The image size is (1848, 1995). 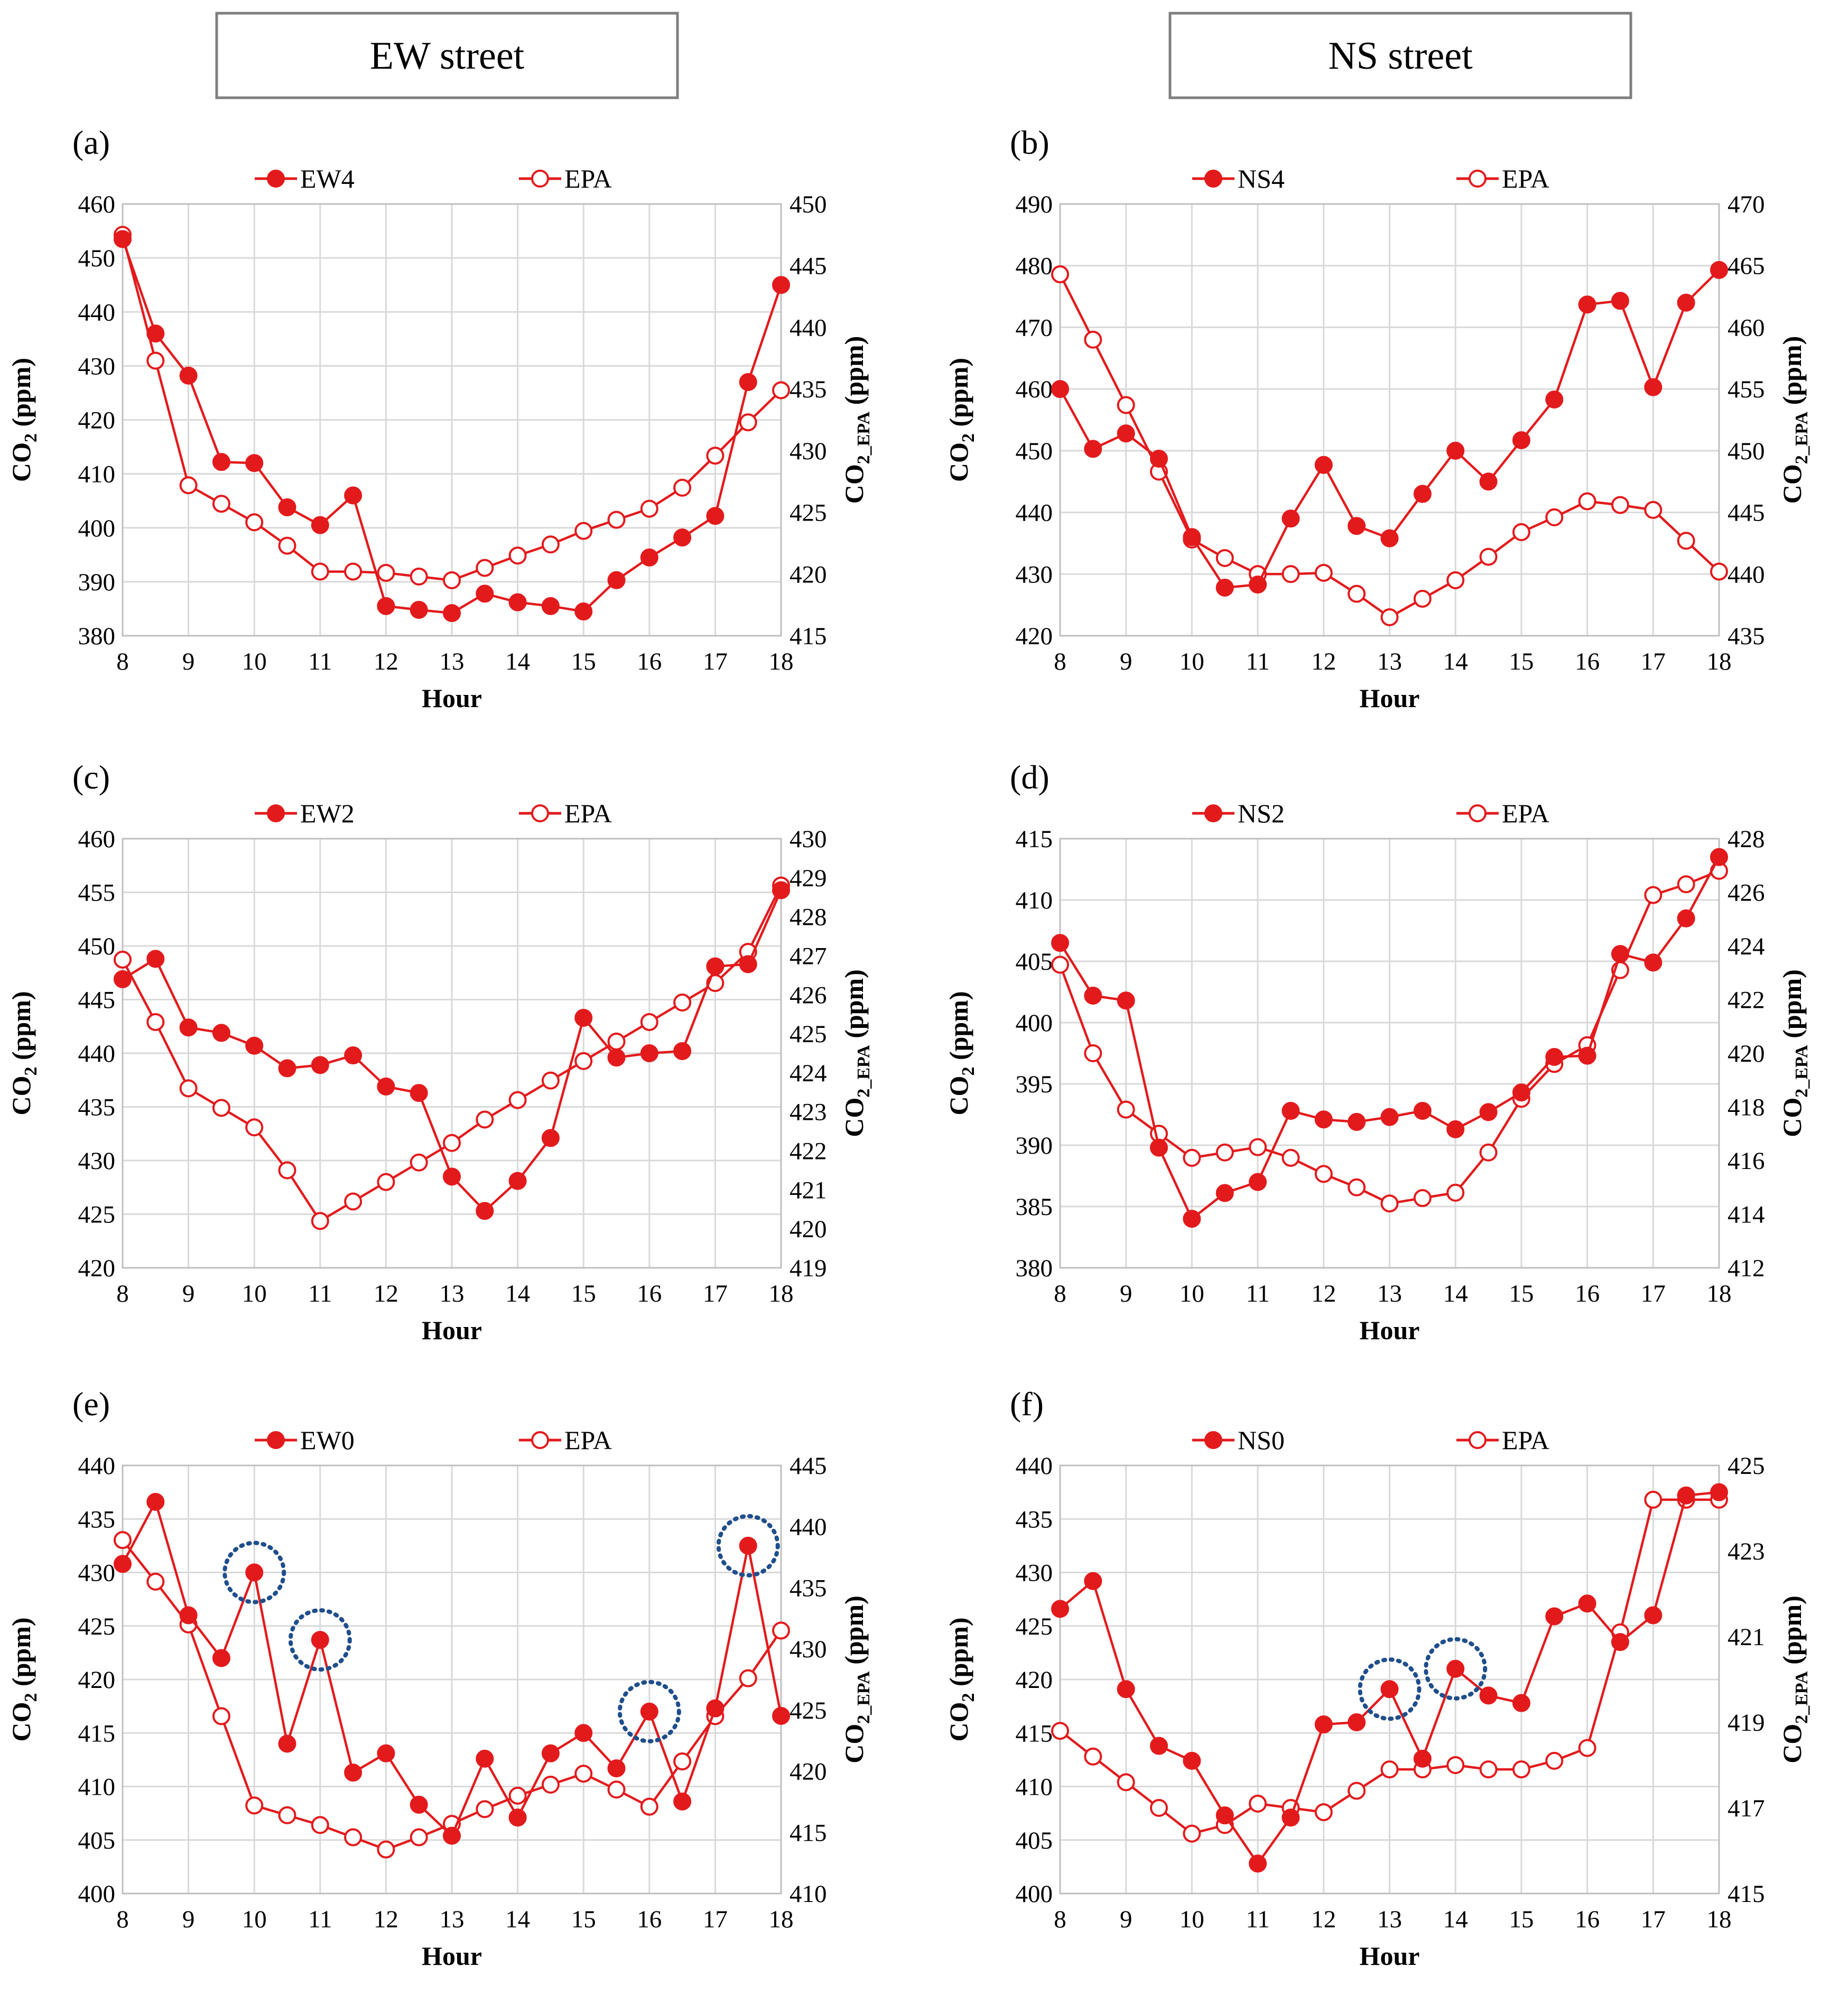 What do you see at coordinates (122, 661) in the screenshot?
I see `x-tick-label: 8` at bounding box center [122, 661].